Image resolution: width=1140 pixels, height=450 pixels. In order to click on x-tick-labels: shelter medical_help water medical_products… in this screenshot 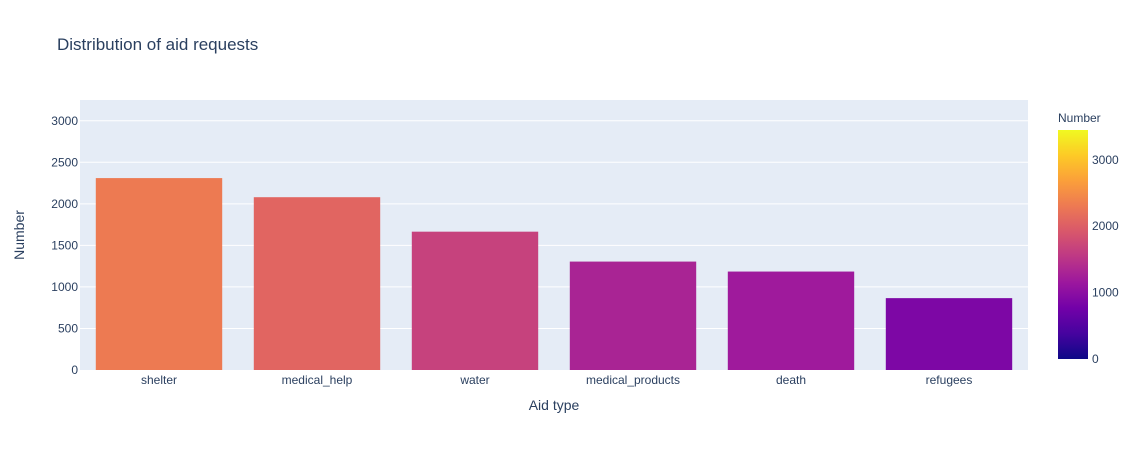, I will do `click(556, 380)`.